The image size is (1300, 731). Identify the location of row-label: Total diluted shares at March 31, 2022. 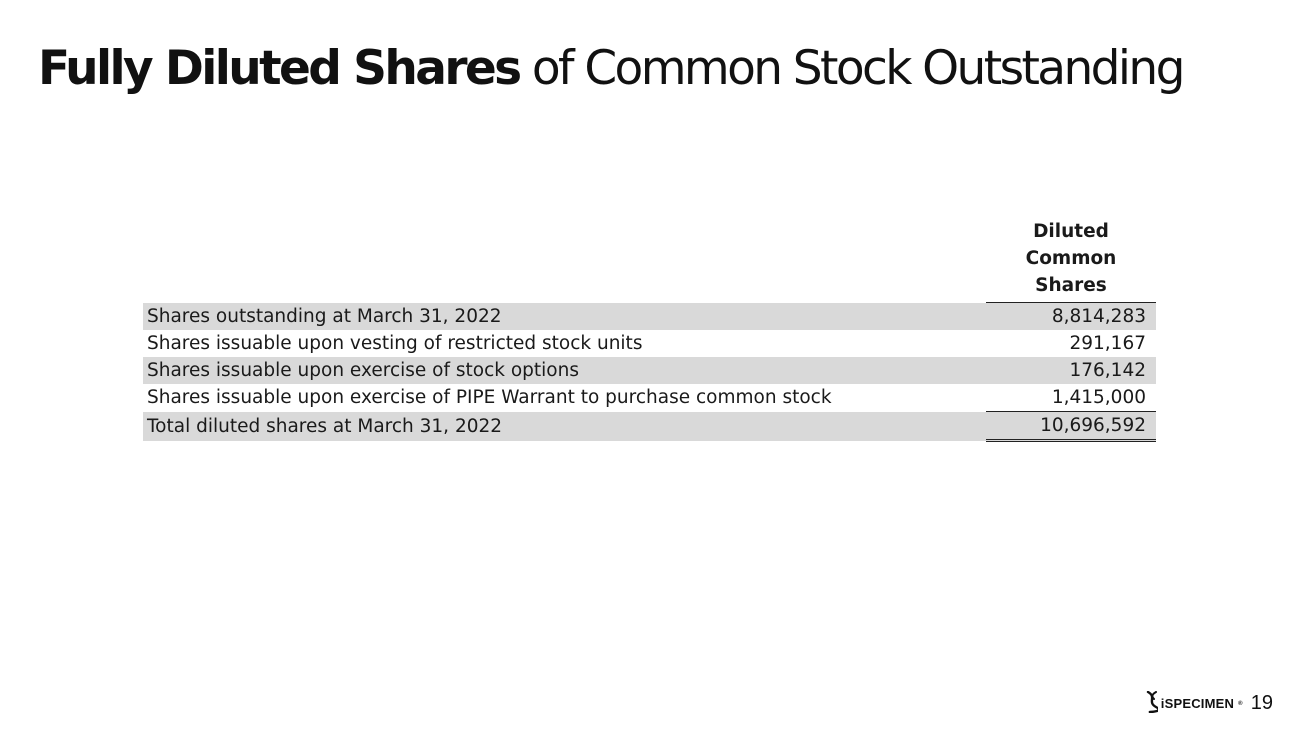
(564, 426).